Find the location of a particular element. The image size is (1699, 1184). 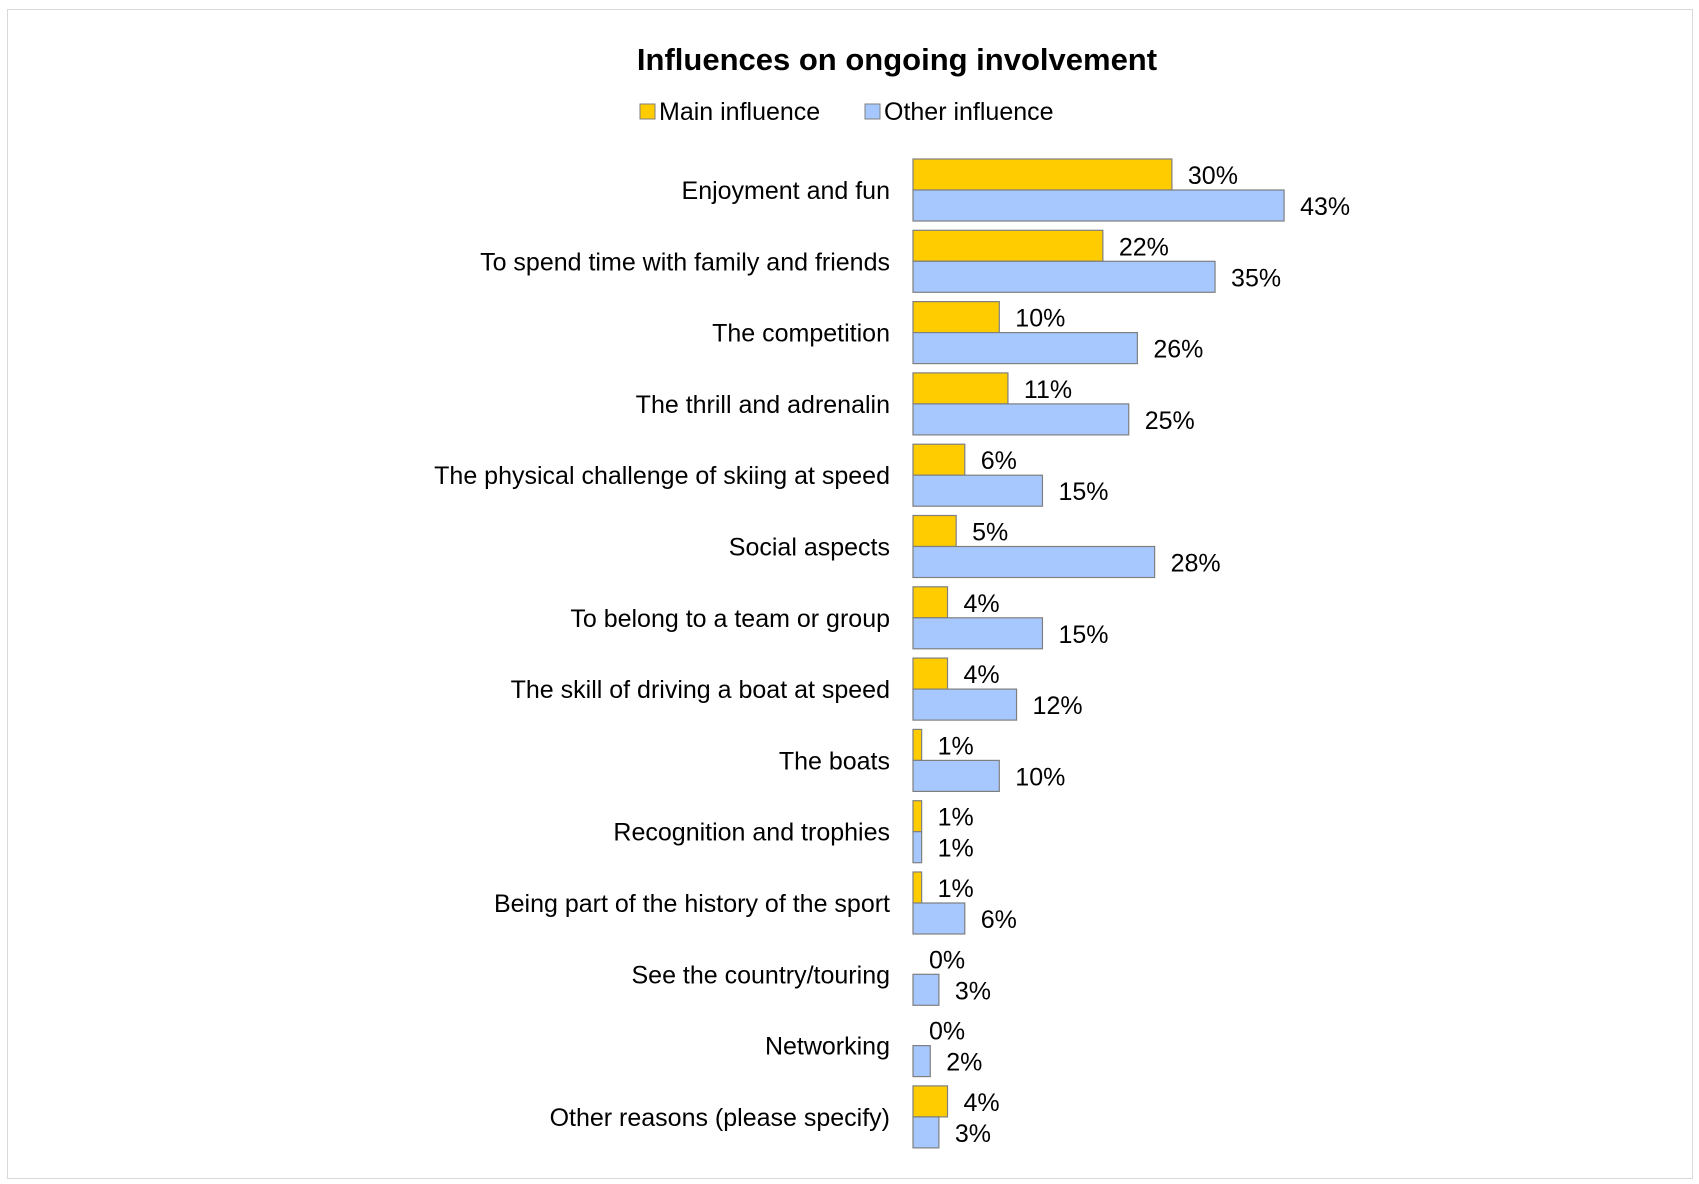

bar-other-influence-the-physical-challenge-of-skiing-at-speed is located at coordinates (978, 490).